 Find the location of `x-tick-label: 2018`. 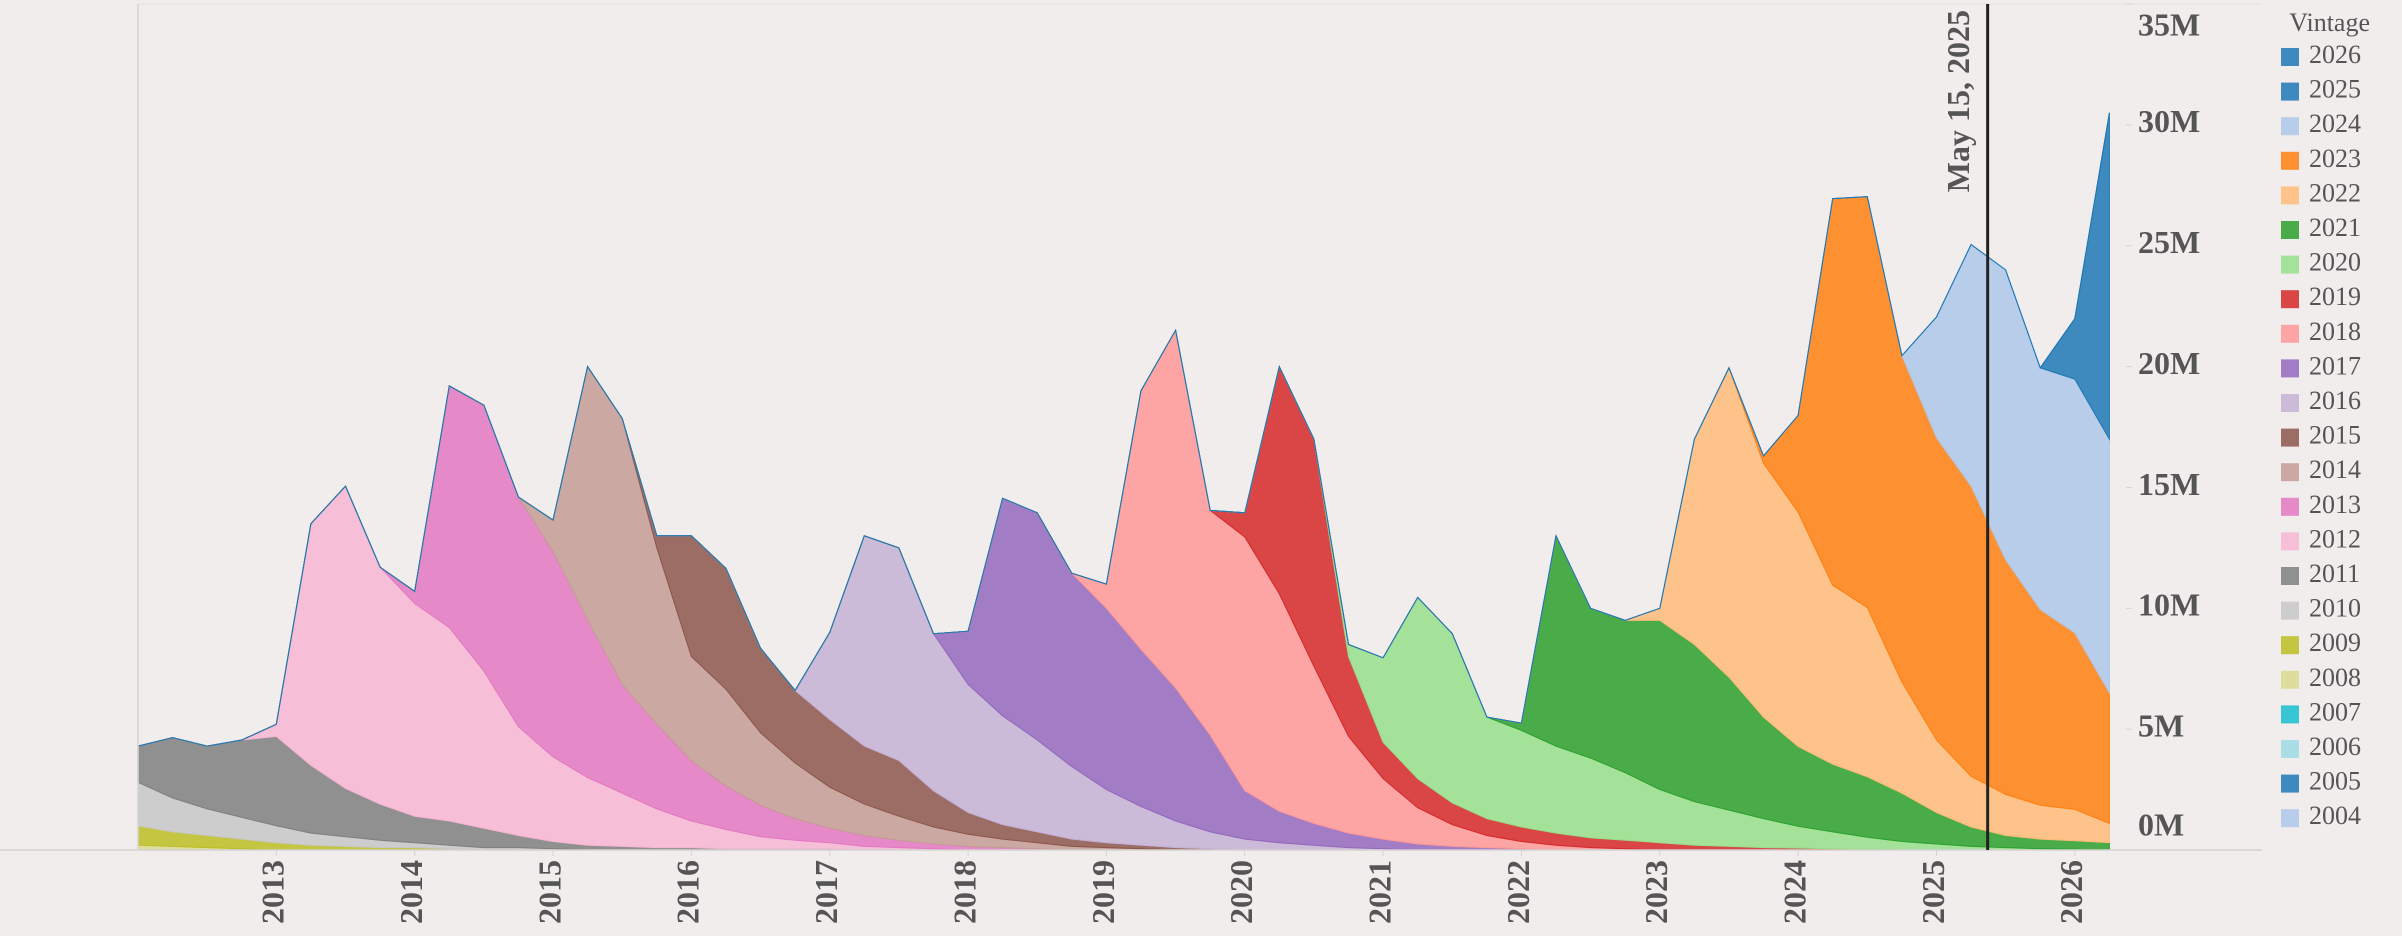

x-tick-label: 2018 is located at coordinates (964, 892).